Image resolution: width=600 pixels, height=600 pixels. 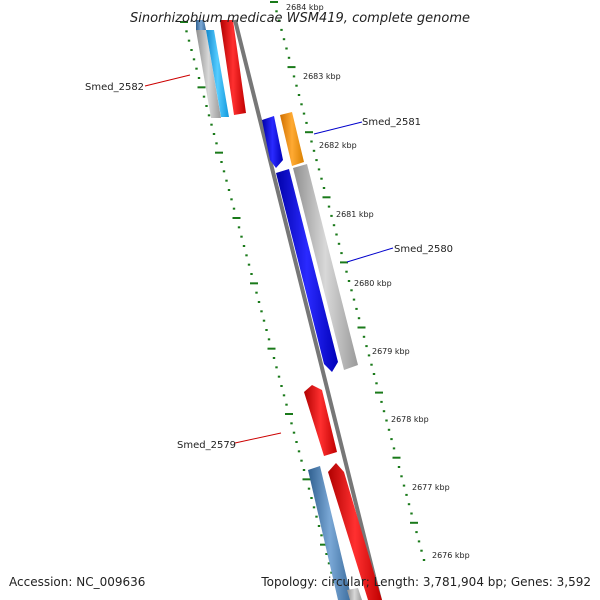 What do you see at coordinates (431, 487) in the screenshot?
I see `tick-label-2677: 2677 kbp` at bounding box center [431, 487].